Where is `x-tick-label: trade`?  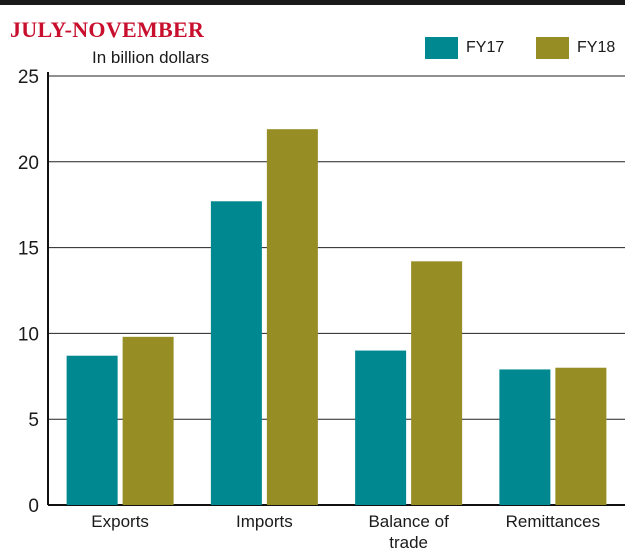
x-tick-label: trade is located at coordinates (408, 542).